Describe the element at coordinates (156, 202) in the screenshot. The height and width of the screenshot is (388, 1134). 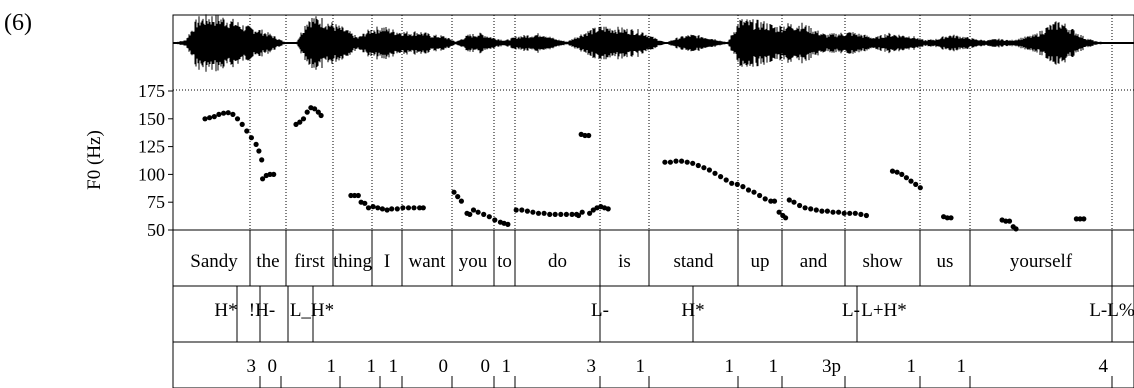
I see `y-tick-label: 75` at that location.